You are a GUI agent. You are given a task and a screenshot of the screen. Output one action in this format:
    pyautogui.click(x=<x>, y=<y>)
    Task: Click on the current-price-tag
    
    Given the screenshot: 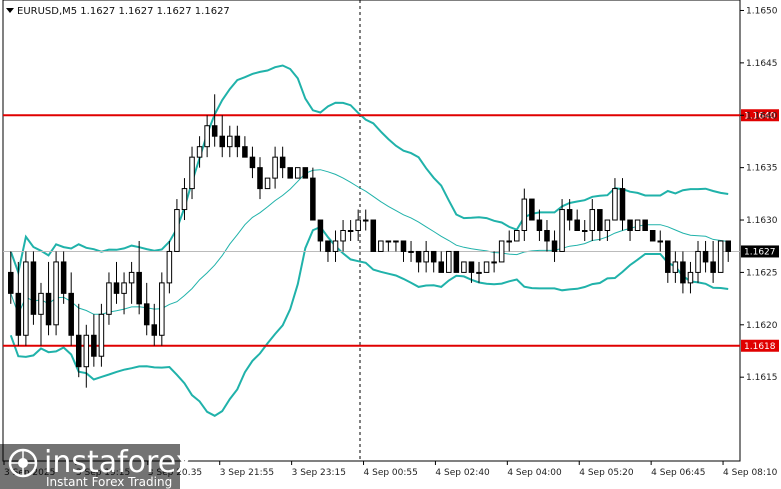 What is the action you would take?
    pyautogui.click(x=760, y=251)
    